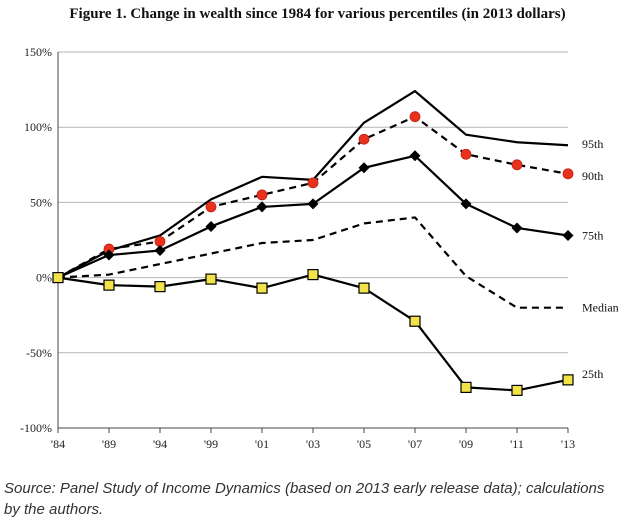 The height and width of the screenshot is (529, 635). I want to click on y-tick-label: 100%, so click(38, 127).